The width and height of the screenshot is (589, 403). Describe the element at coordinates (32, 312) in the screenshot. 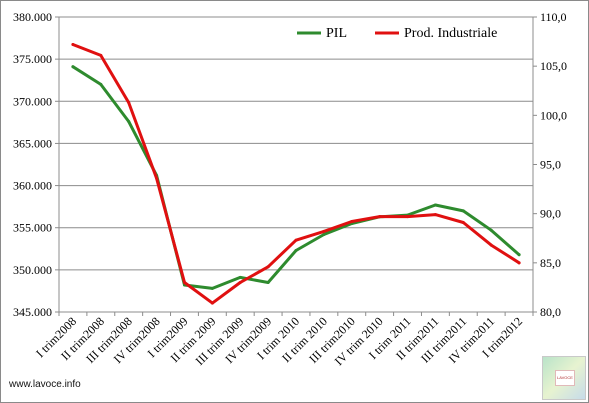

I see `y-left-tick-label: 345.000` at that location.